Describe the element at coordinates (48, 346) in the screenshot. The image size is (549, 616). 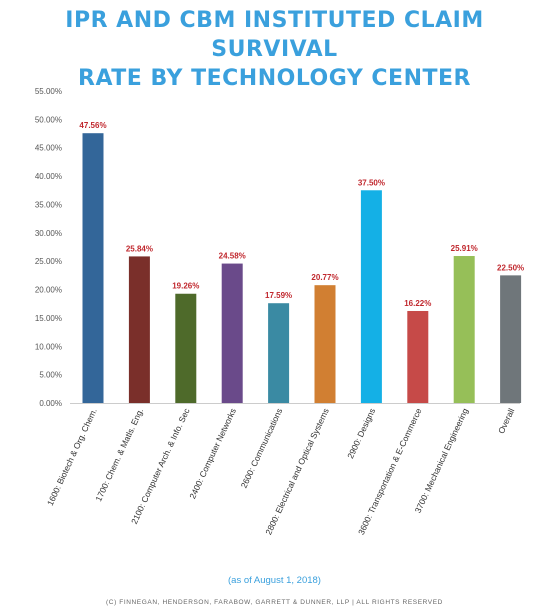
I see `y-tick-label: 10.00%` at that location.